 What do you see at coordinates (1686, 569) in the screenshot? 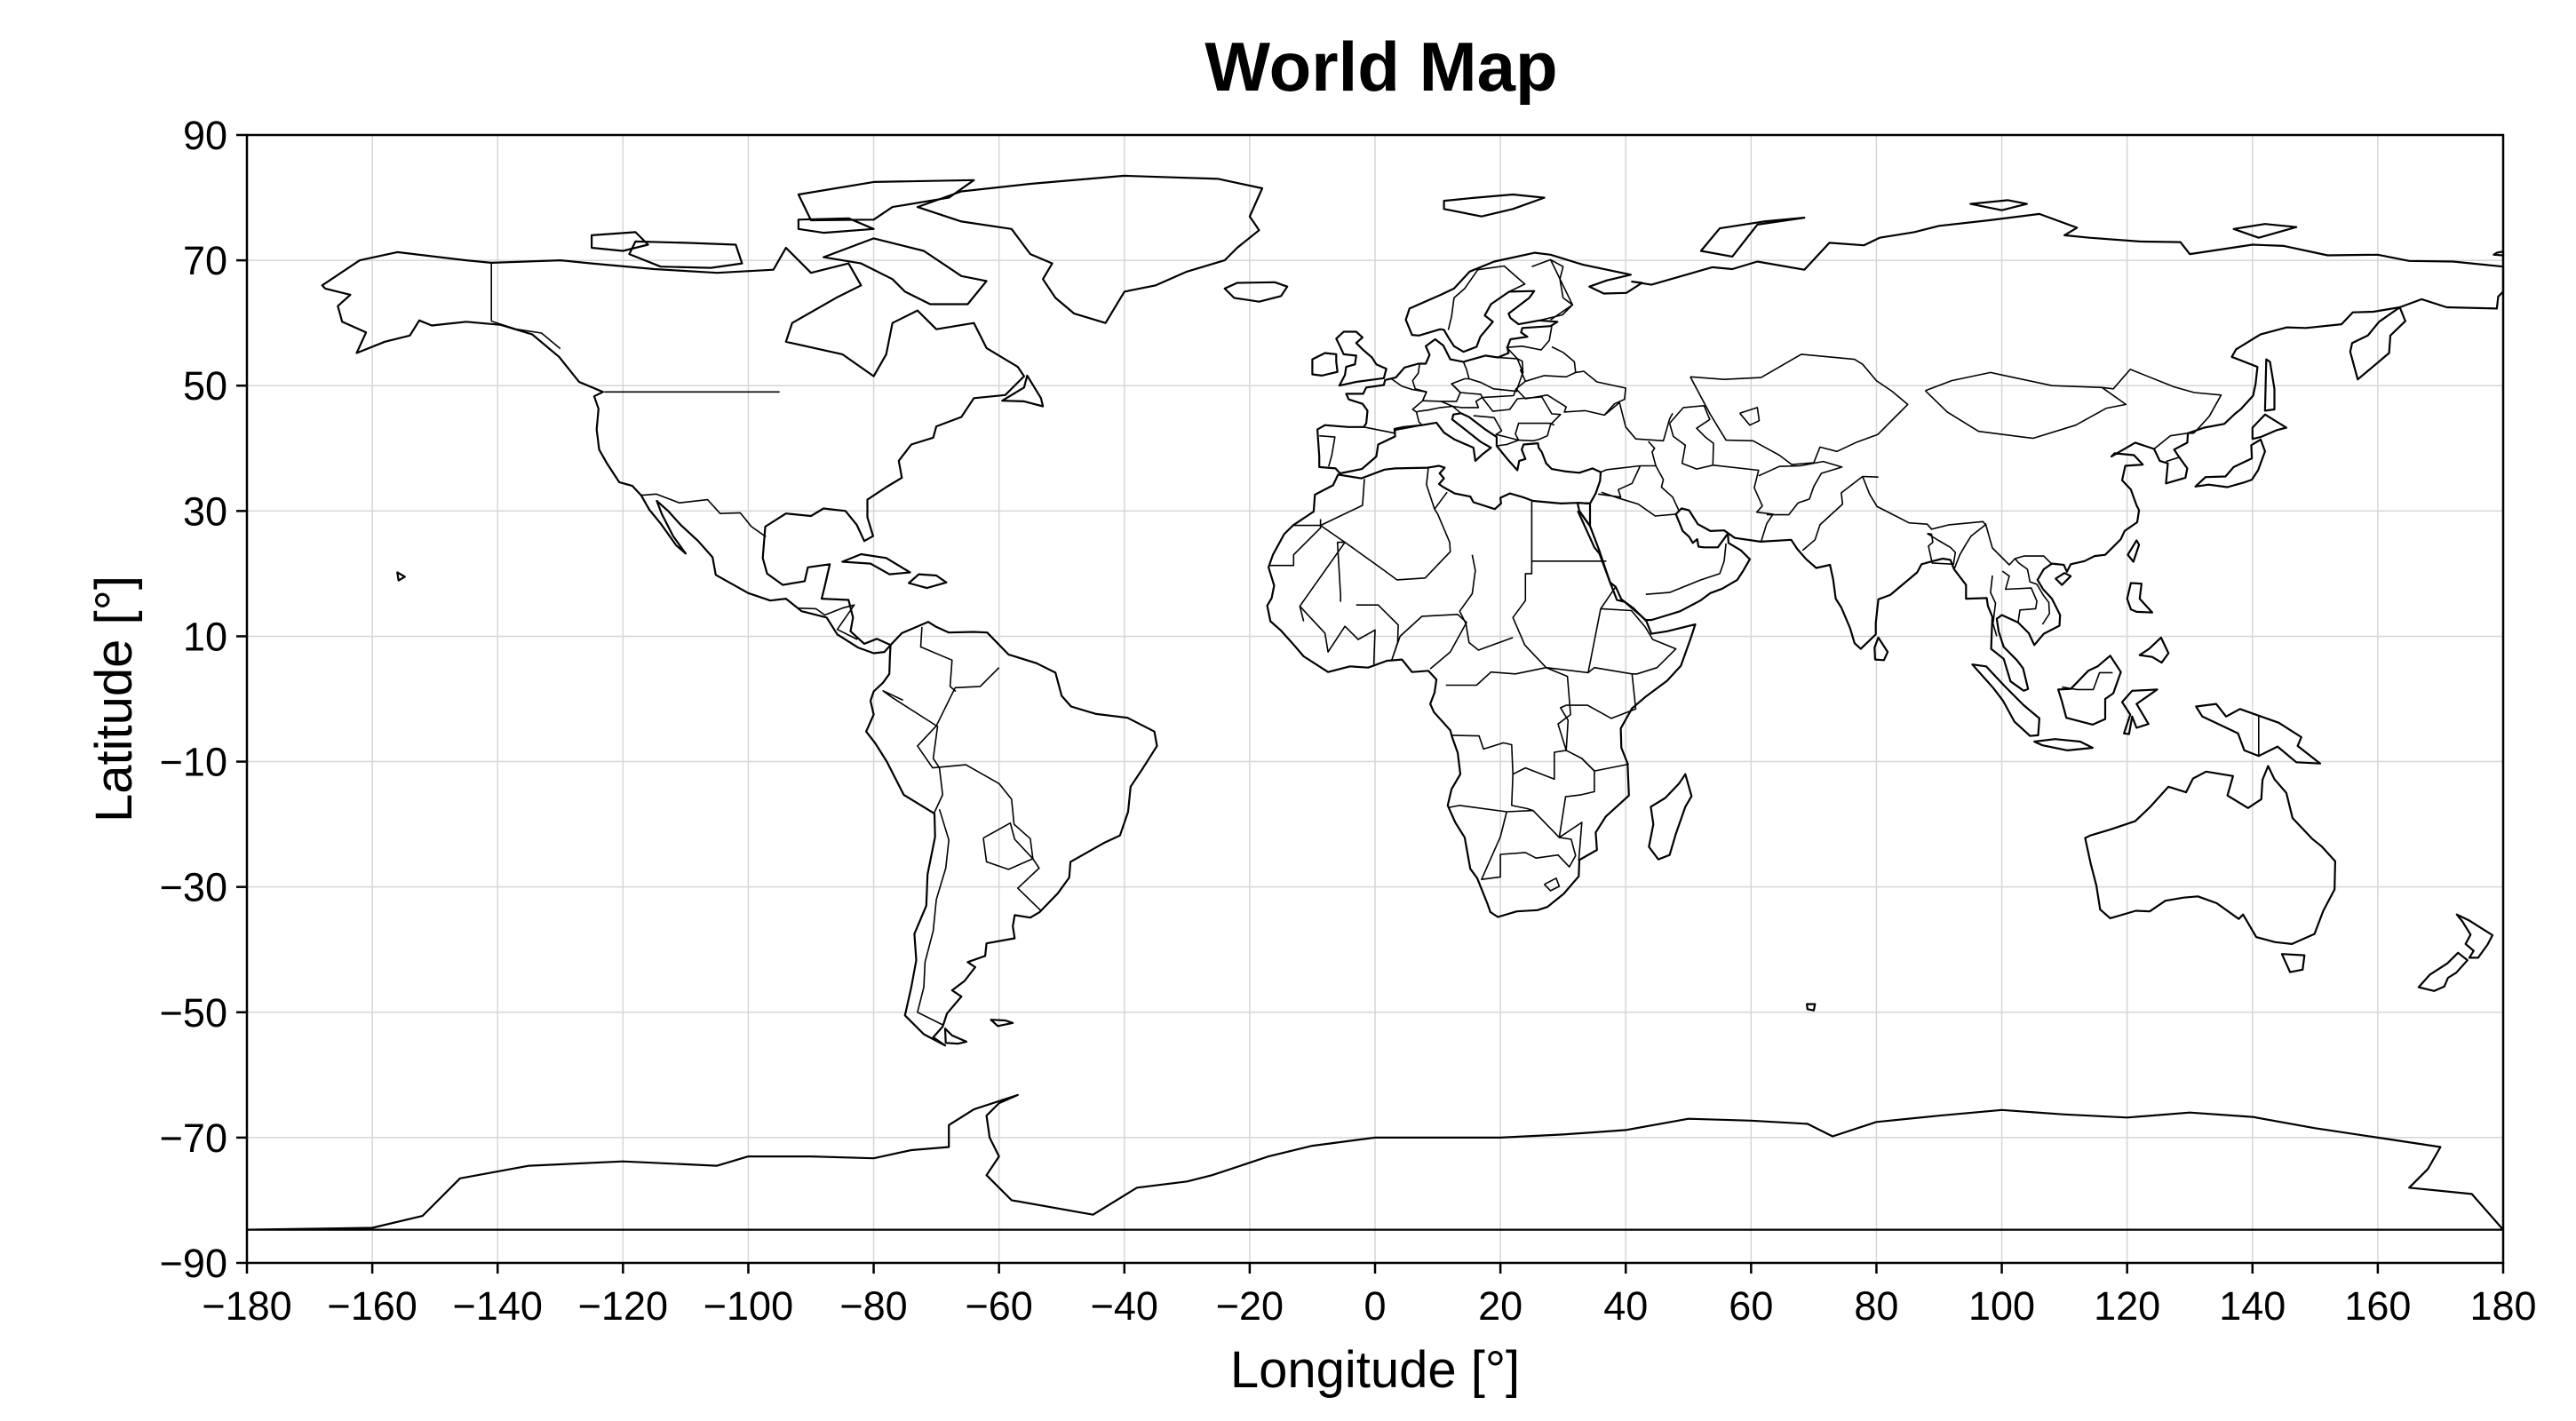
I see `border-saudi-yemen-oman` at bounding box center [1686, 569].